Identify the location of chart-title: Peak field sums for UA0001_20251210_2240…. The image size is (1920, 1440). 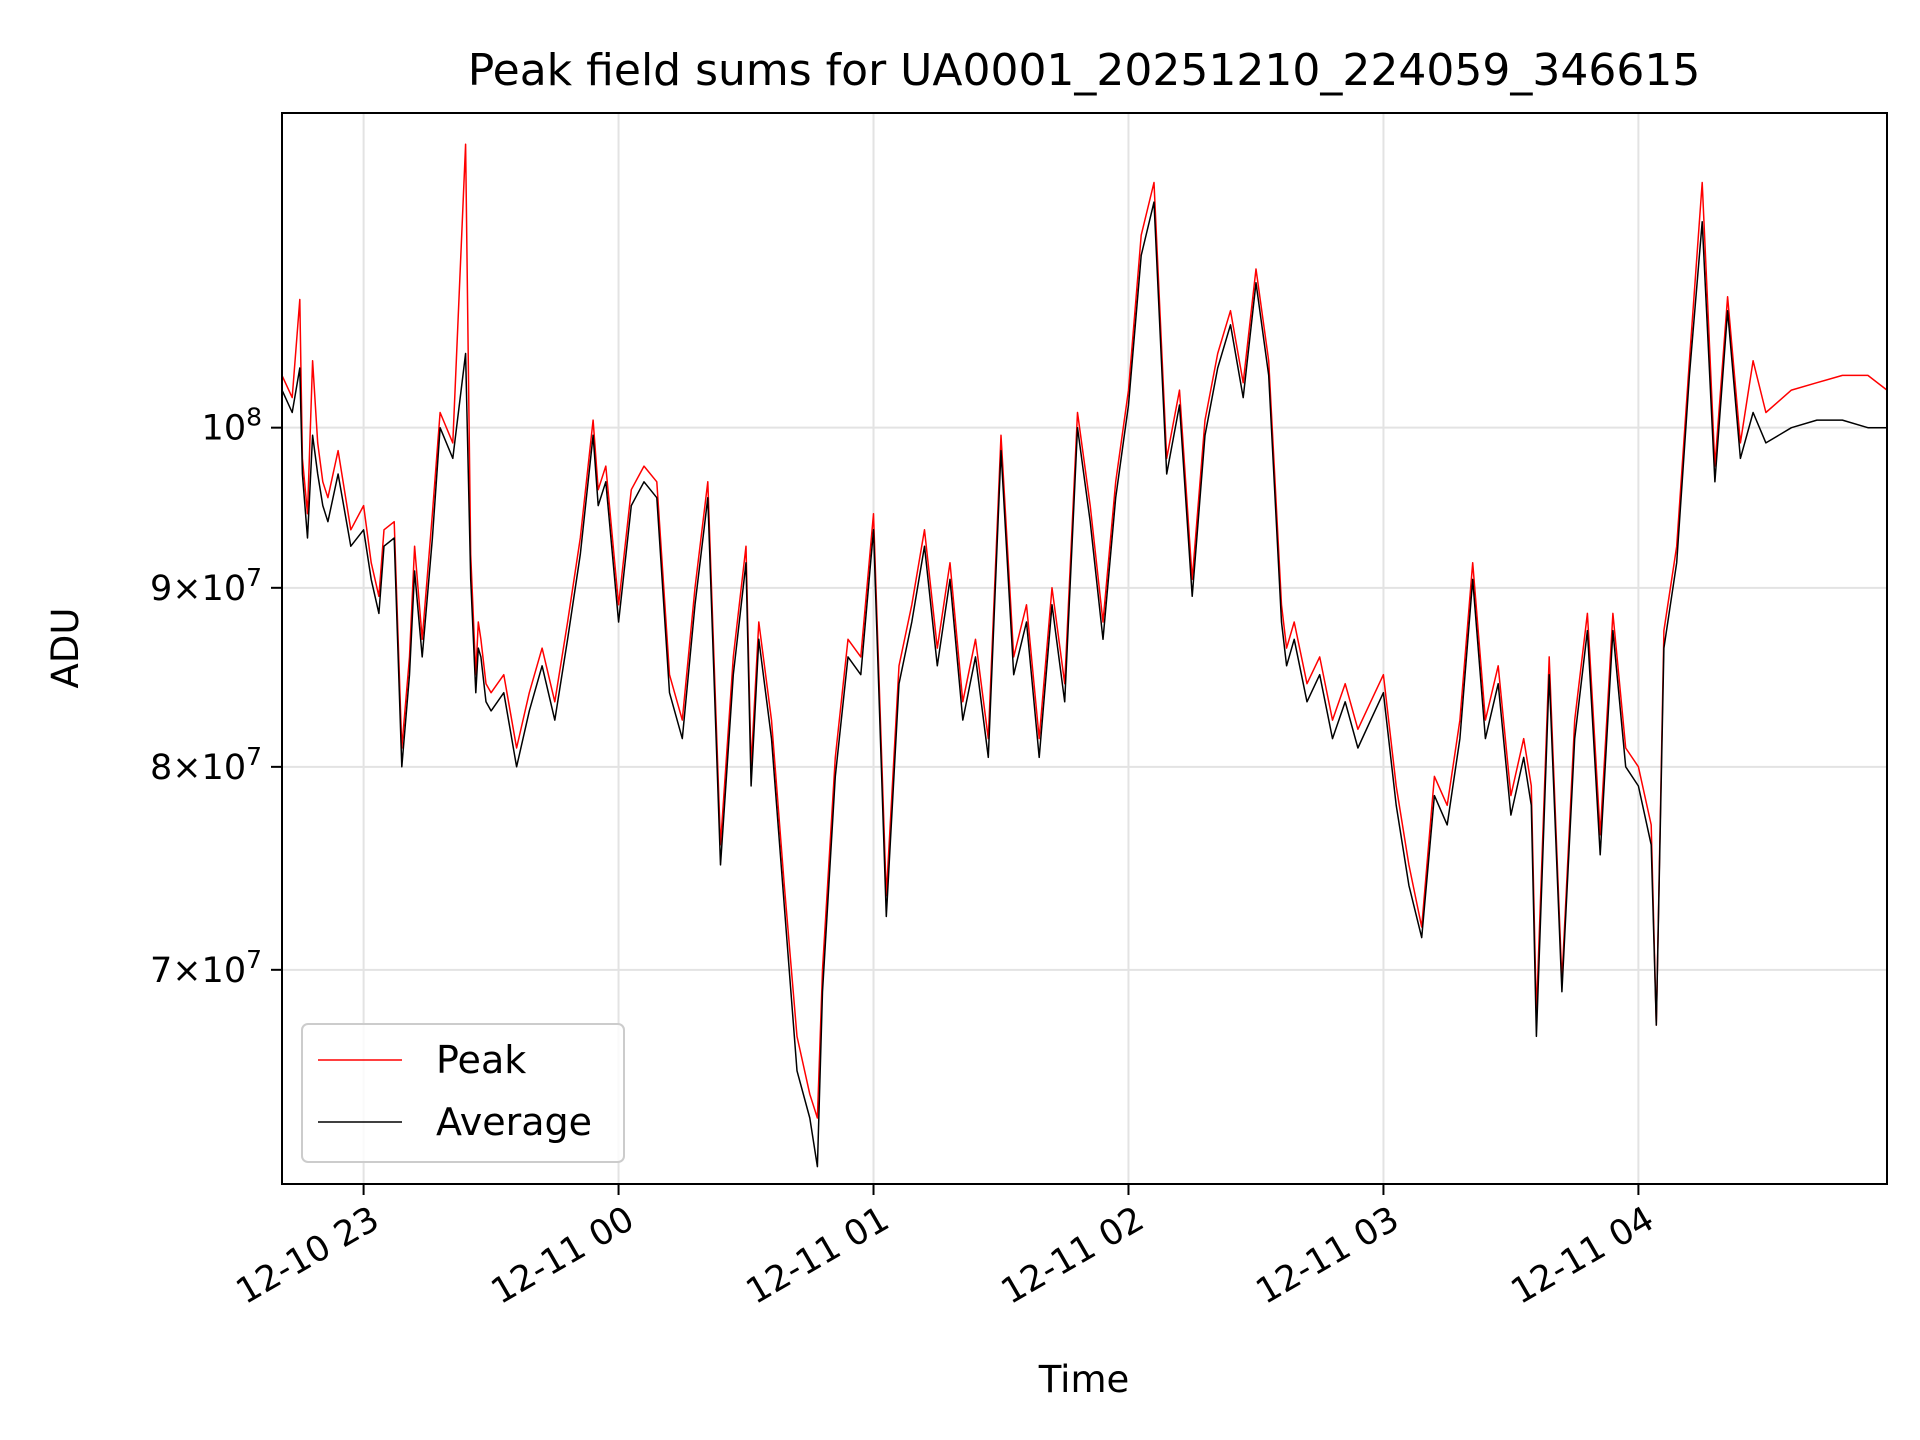
(1084, 70).